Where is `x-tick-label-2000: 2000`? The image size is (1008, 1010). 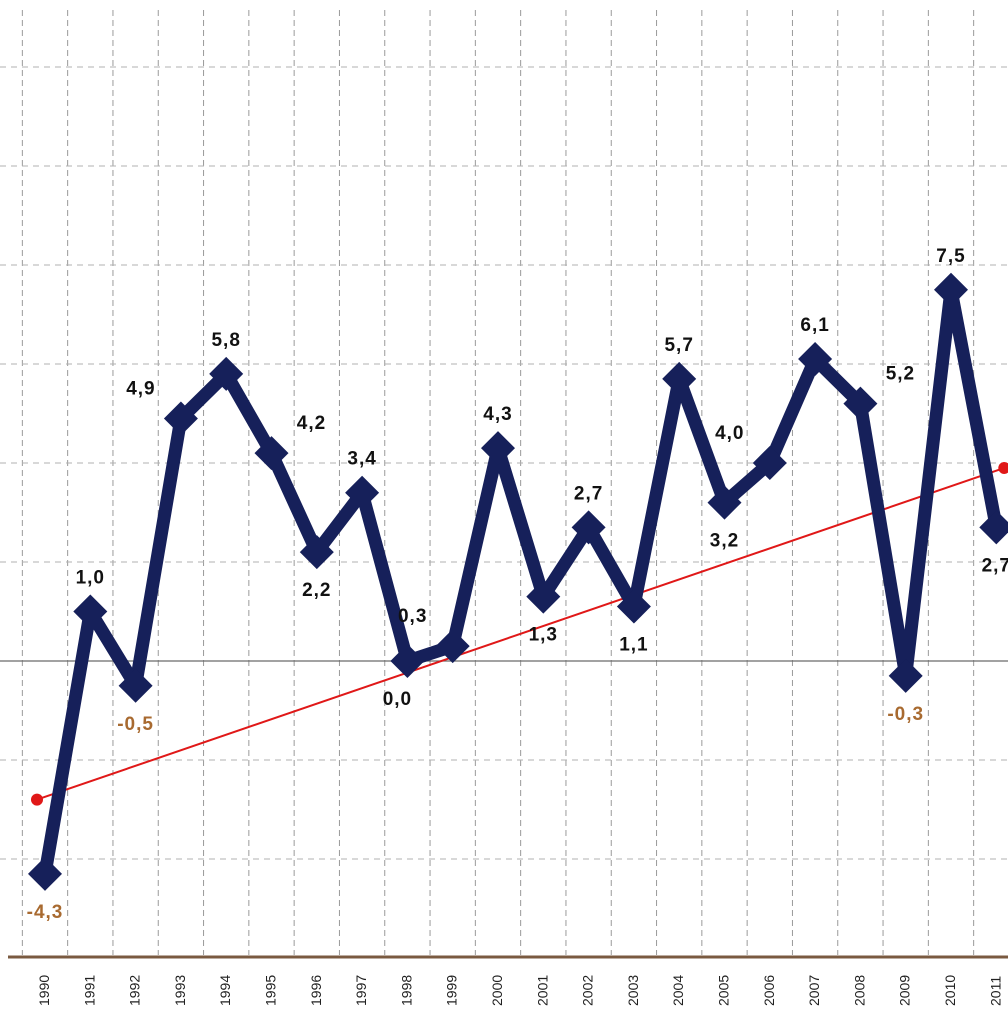 x-tick-label-2000: 2000 is located at coordinates (497, 990).